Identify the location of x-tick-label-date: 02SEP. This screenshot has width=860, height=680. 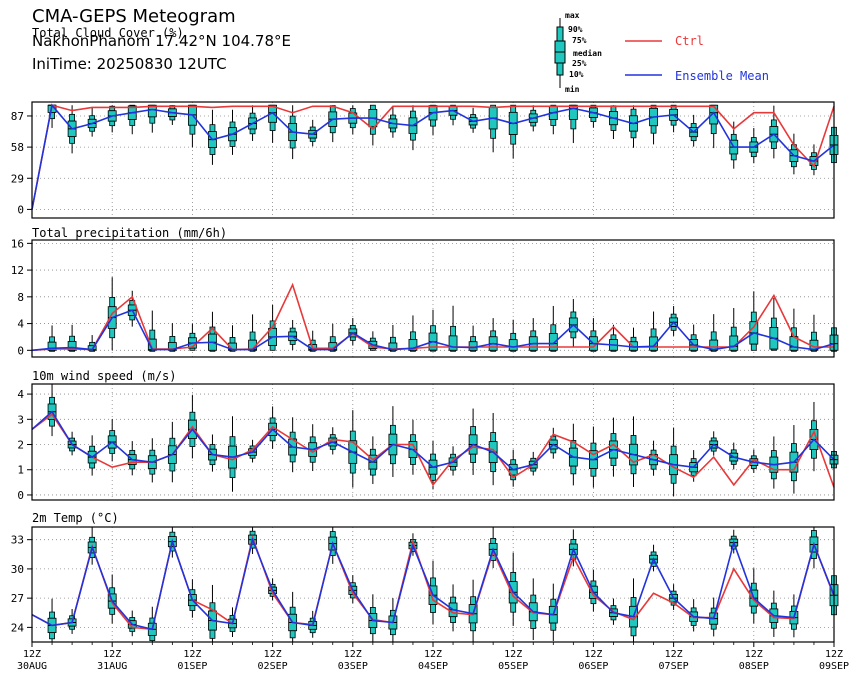
(273, 666).